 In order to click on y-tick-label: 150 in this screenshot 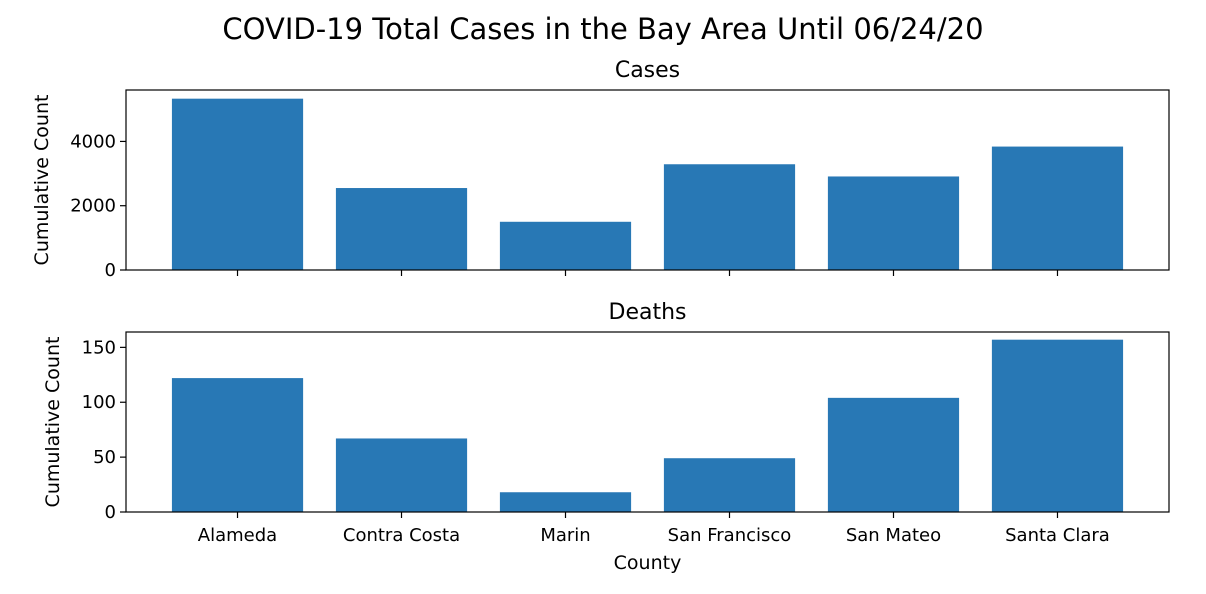, I will do `click(99, 347)`.